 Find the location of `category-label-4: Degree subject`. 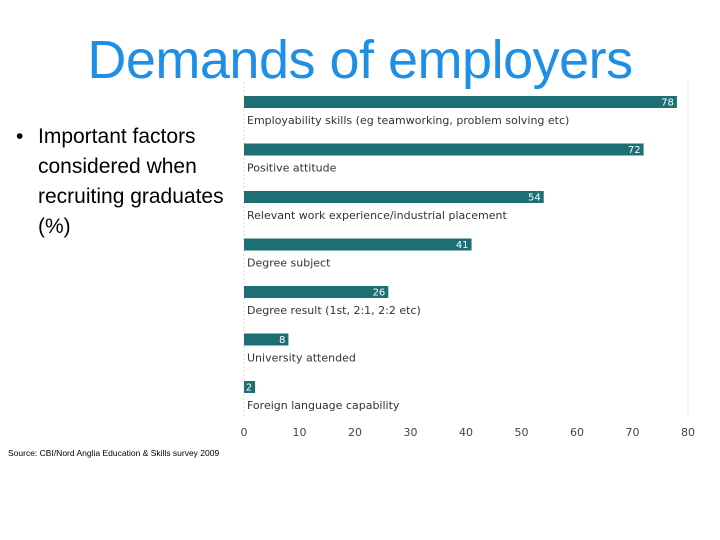

category-label-4: Degree subject is located at coordinates (289, 263).